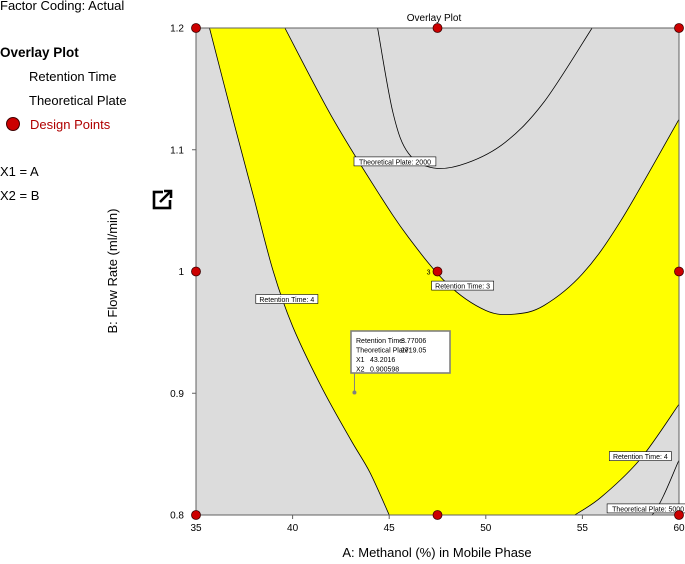 The image size is (685, 564). What do you see at coordinates (436, 552) in the screenshot?
I see `x-axis-label: A: Methanol (%) in Mobile Phase` at bounding box center [436, 552].